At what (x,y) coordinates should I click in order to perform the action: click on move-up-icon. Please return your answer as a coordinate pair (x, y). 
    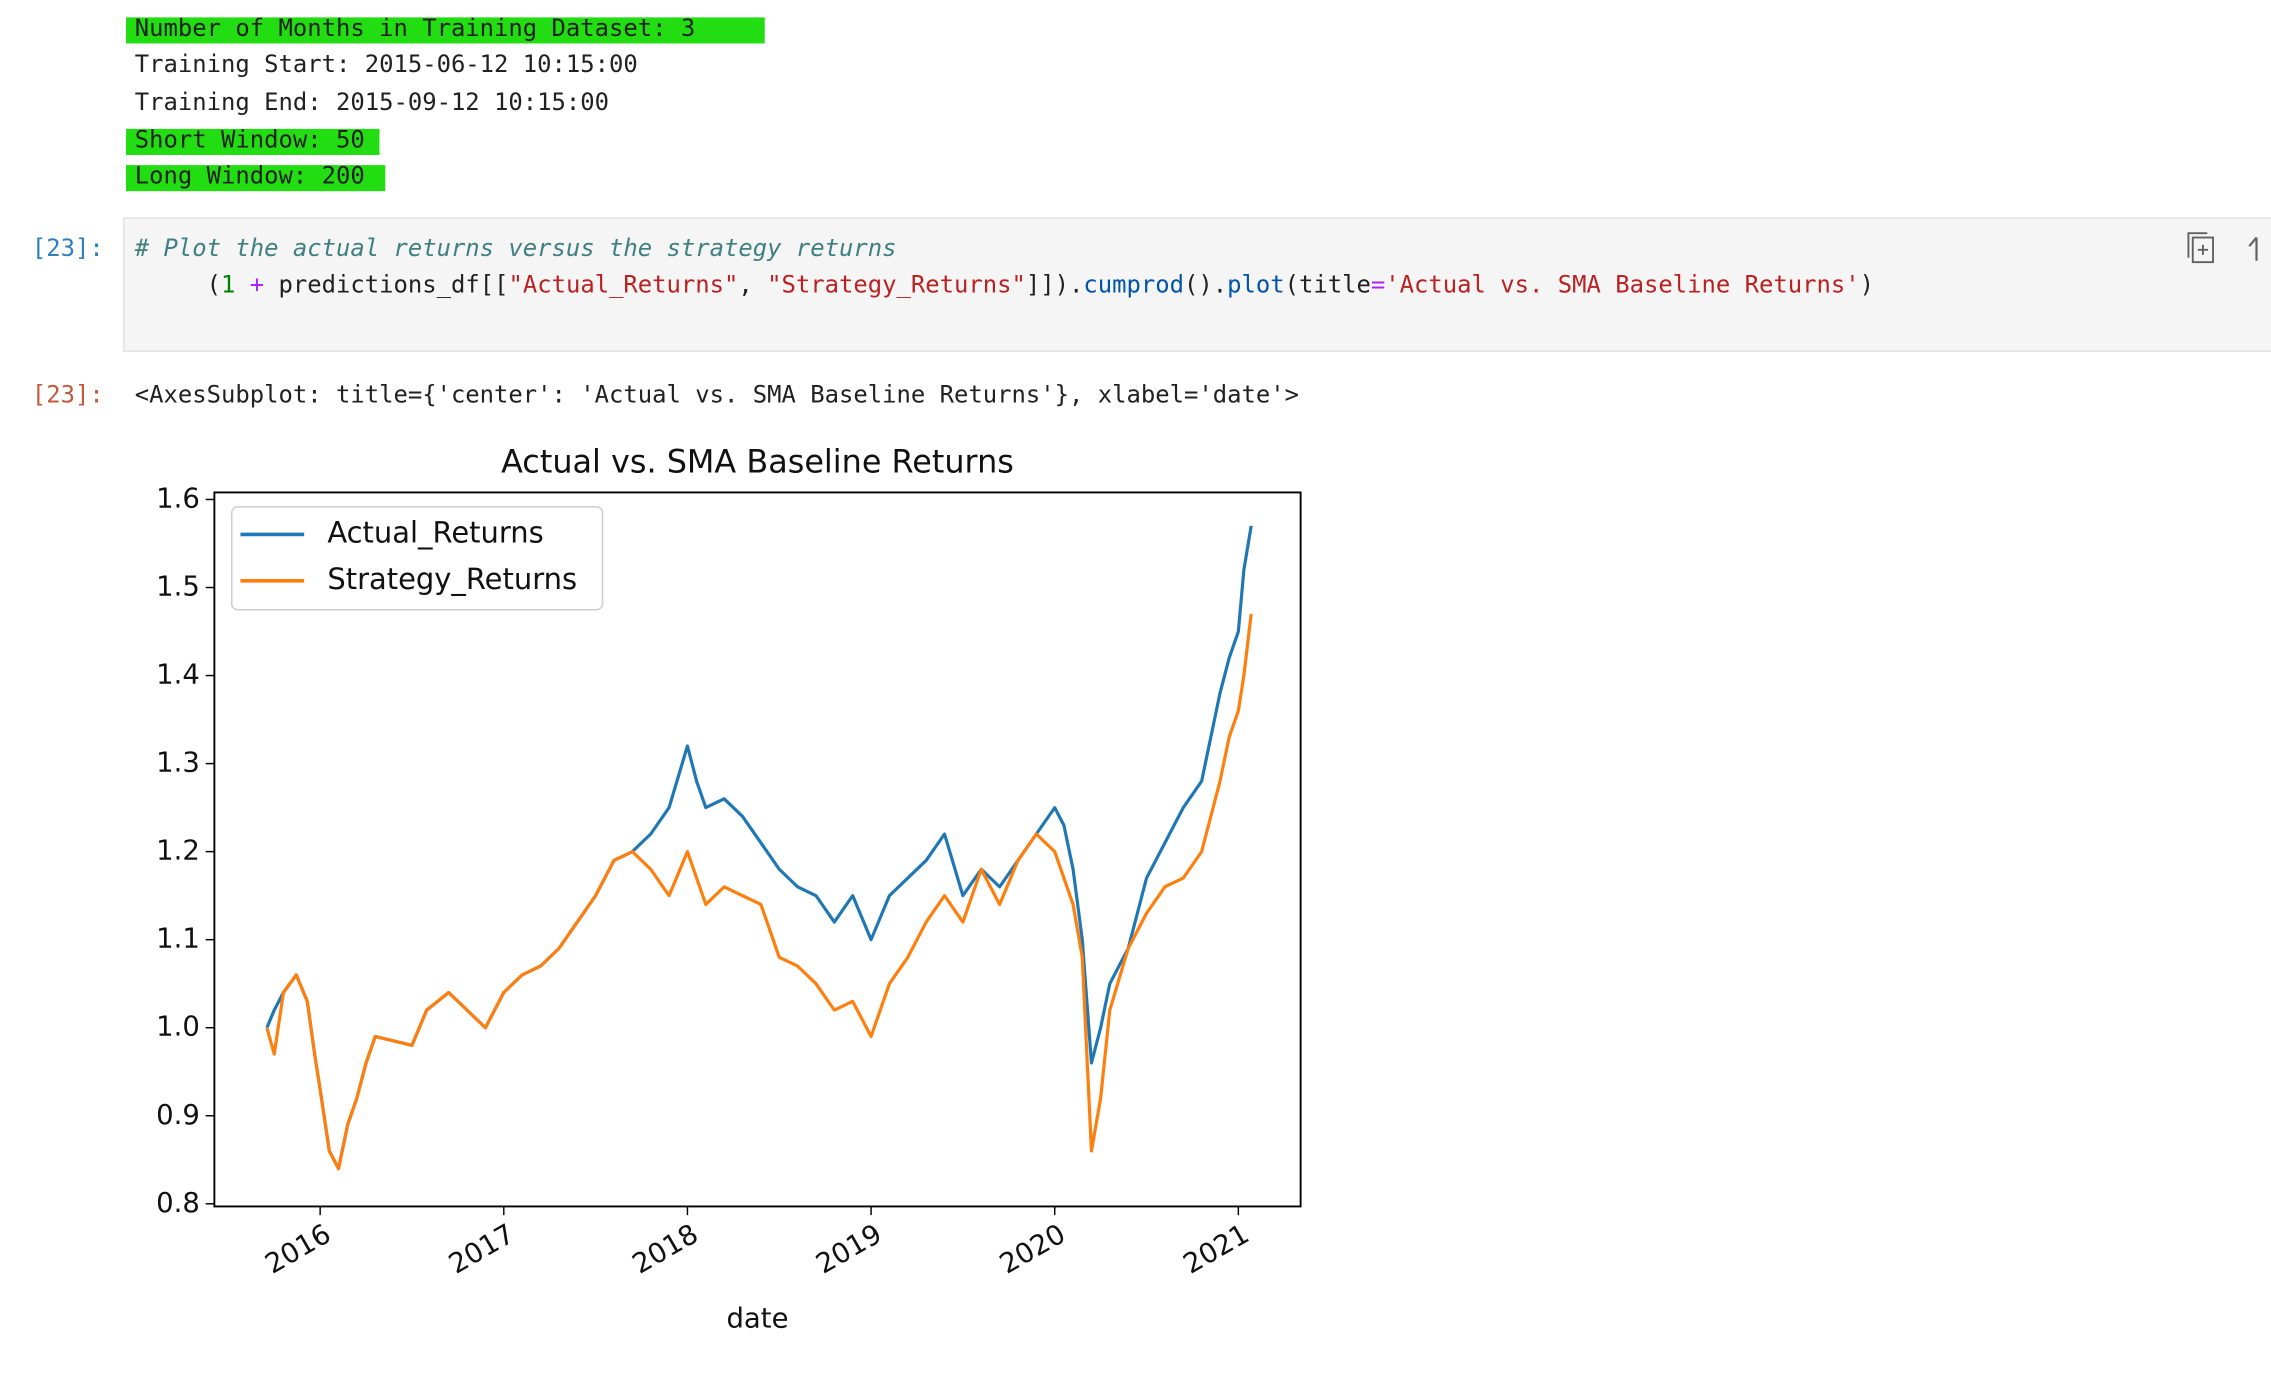
    Looking at the image, I should click on (2253, 248).